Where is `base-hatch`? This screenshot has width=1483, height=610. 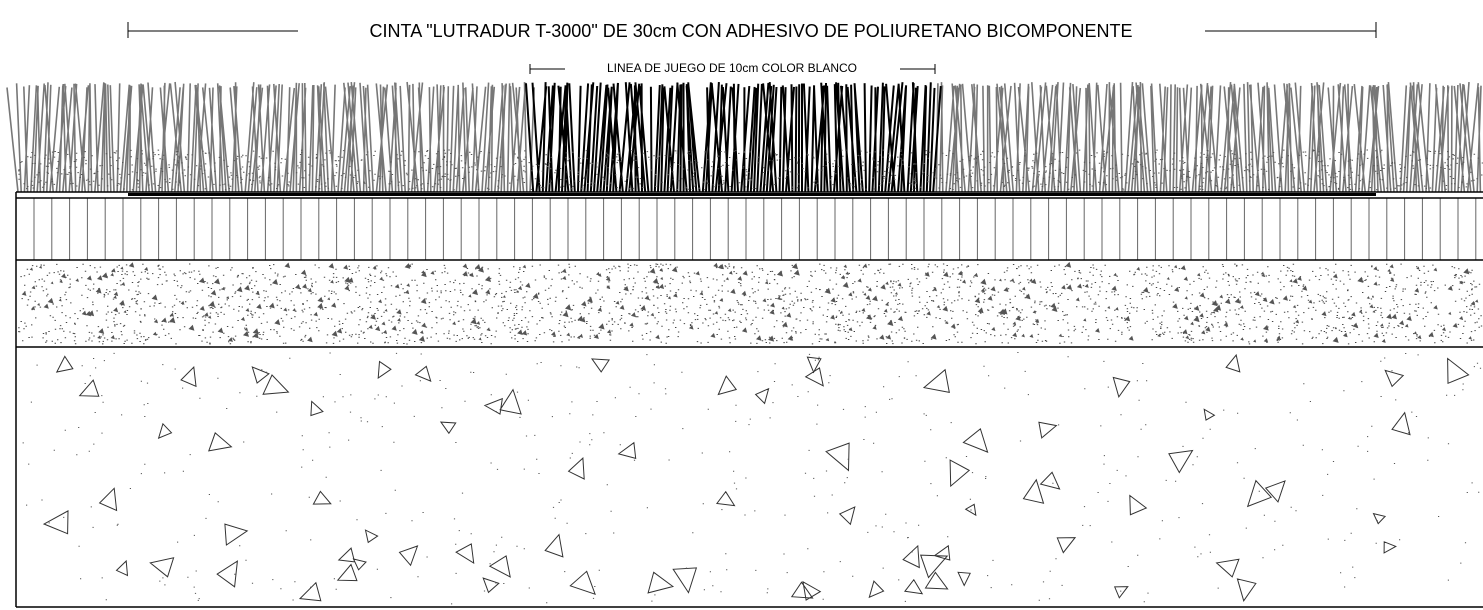
base-hatch is located at coordinates (755, 229).